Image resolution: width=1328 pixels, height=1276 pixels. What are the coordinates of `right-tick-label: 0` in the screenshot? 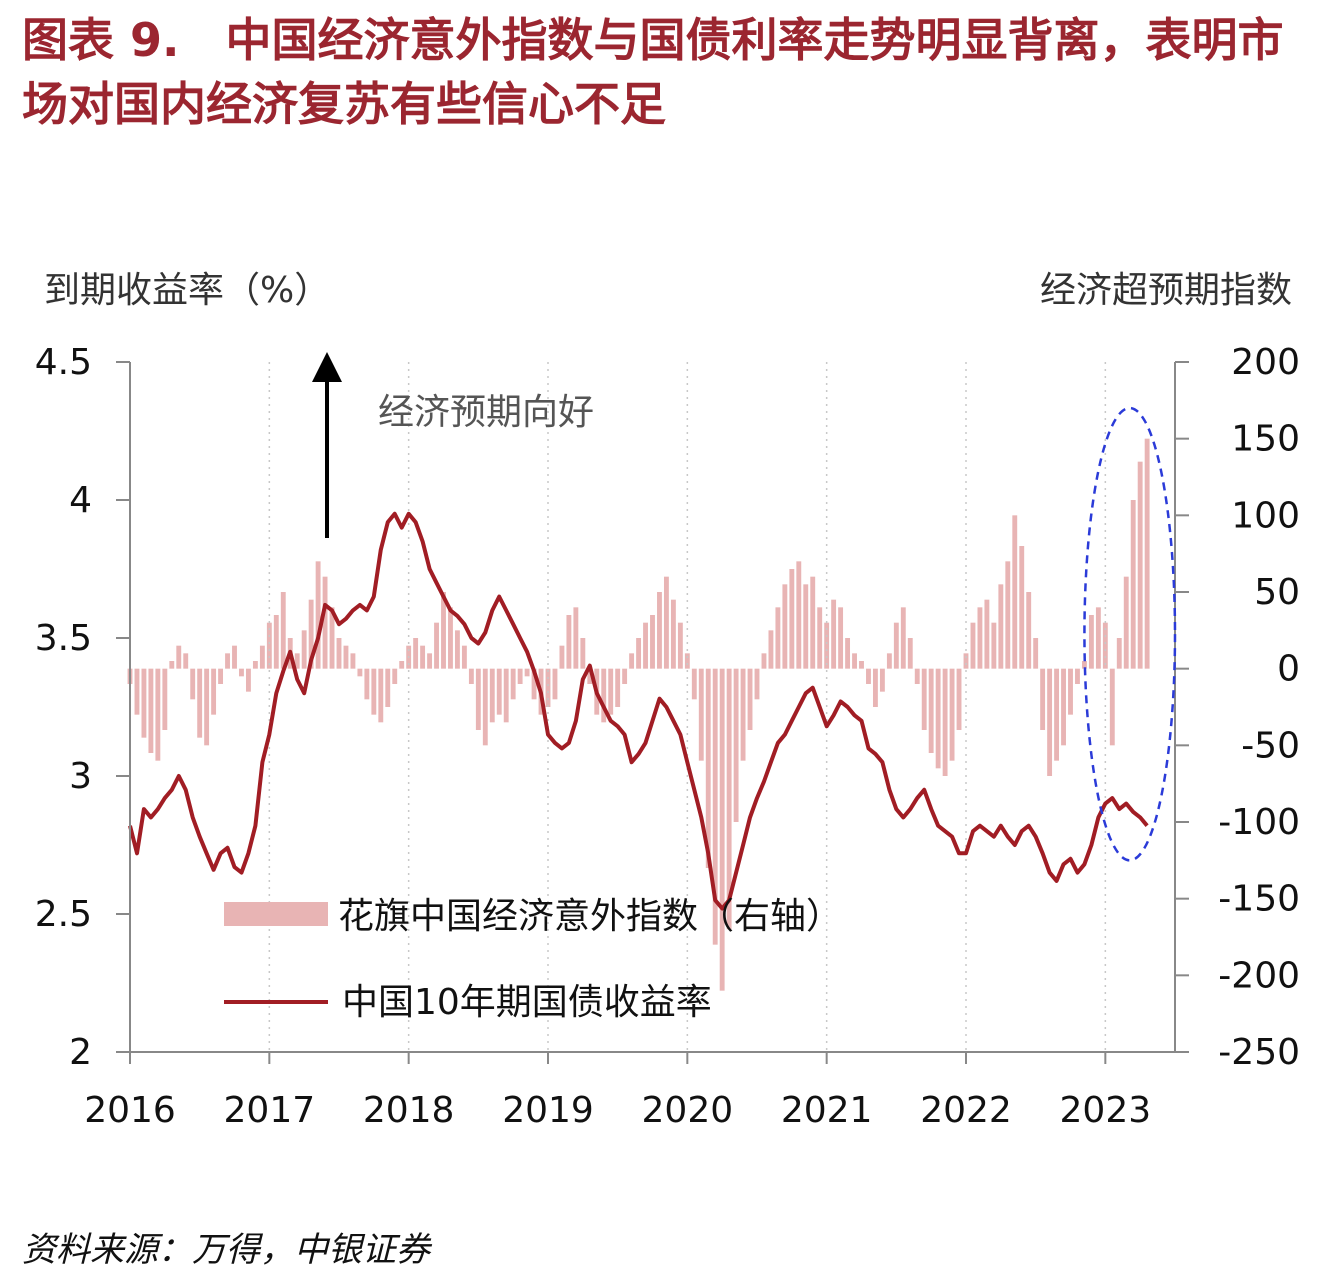 It's located at (1288, 669).